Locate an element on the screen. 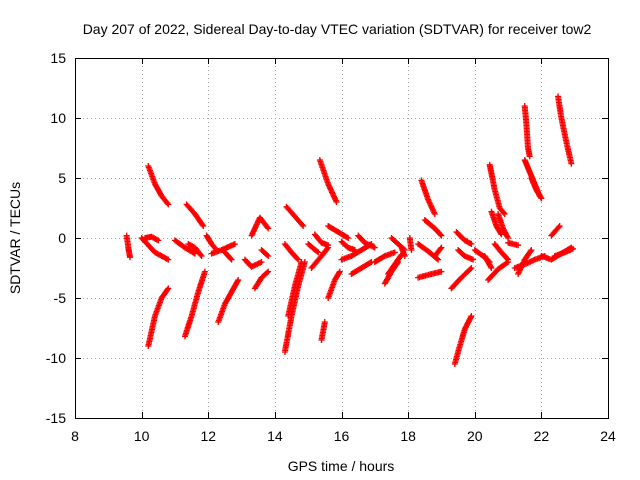  y-tick-label: 15 is located at coordinates (58, 58).